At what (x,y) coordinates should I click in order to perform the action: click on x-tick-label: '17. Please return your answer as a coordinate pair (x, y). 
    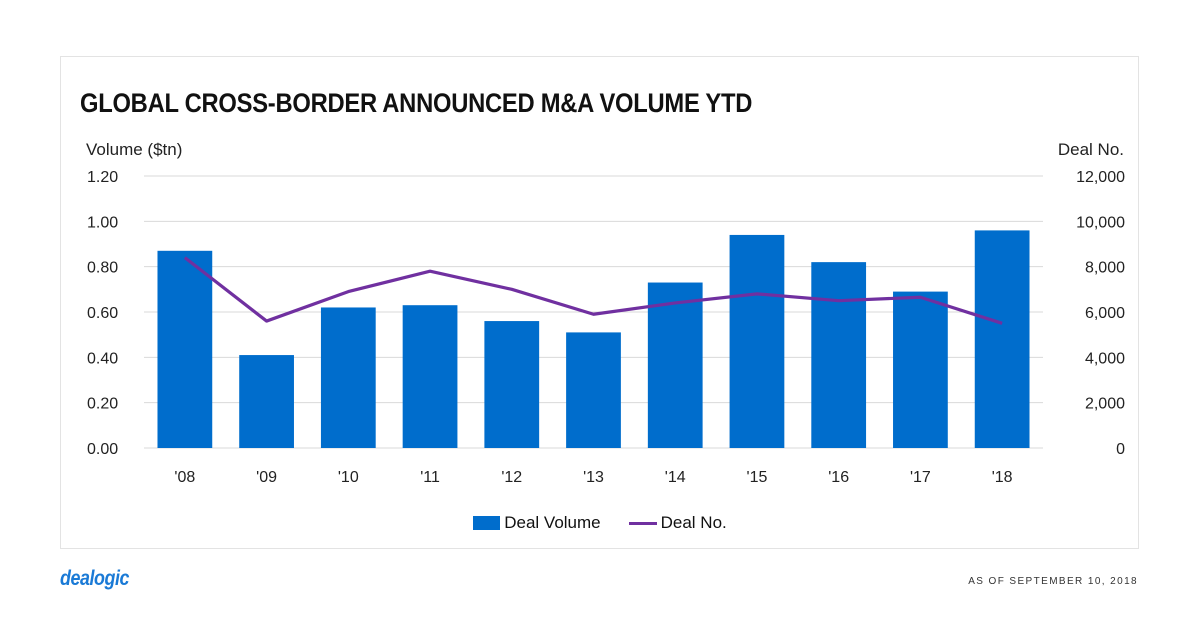
    Looking at the image, I should click on (920, 477).